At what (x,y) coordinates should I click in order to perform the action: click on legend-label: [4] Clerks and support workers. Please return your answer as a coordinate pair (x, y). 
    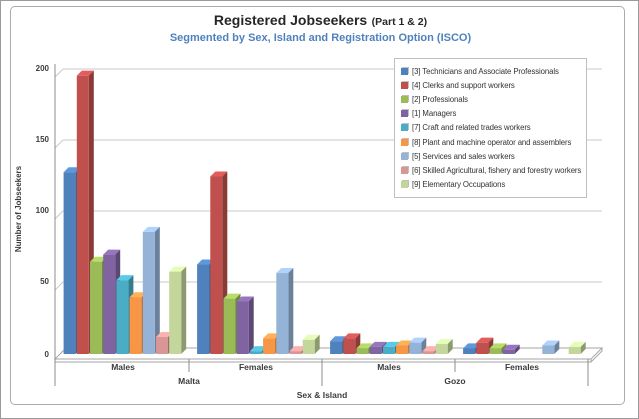
    Looking at the image, I should click on (463, 85).